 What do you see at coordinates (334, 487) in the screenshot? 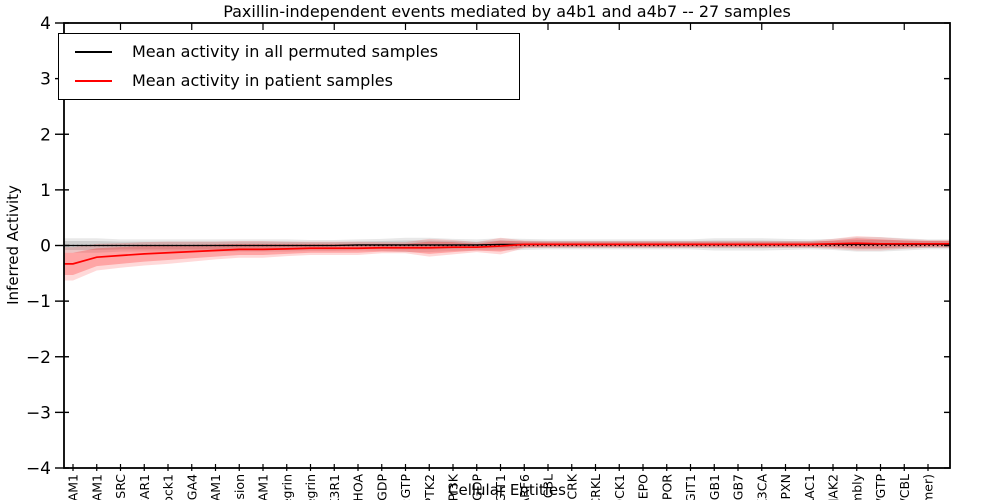
I see `x-category-label: PIK3R1` at bounding box center [334, 487].